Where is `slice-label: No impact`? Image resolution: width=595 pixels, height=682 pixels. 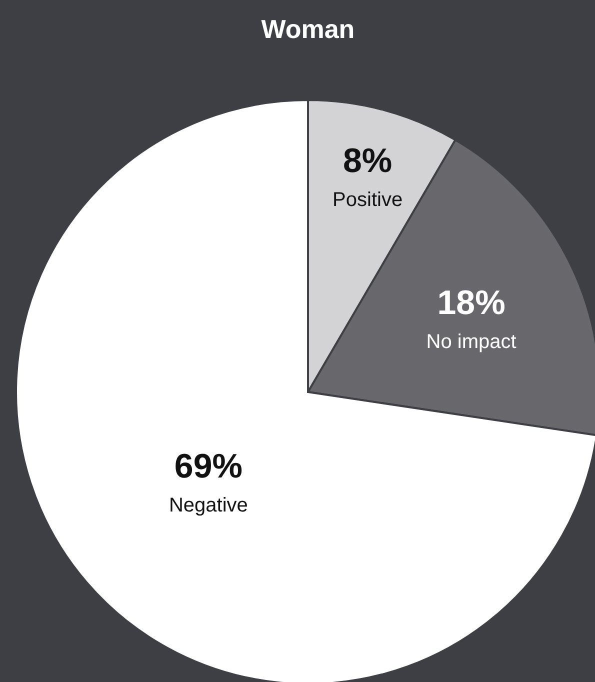 slice-label: No impact is located at coordinates (471, 341).